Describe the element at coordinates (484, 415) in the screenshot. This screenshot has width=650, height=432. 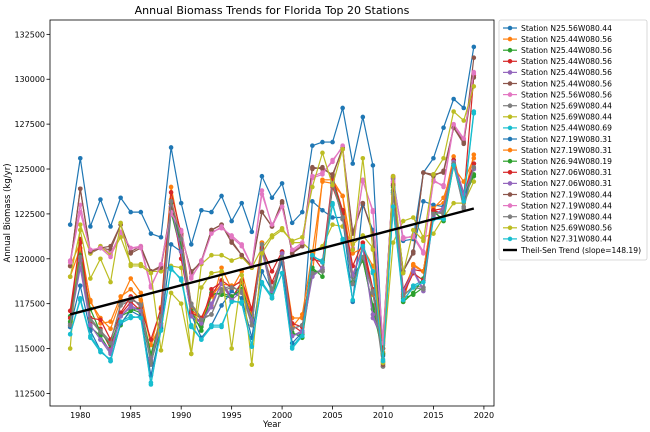
I see `x-tick-label: 2020` at that location.